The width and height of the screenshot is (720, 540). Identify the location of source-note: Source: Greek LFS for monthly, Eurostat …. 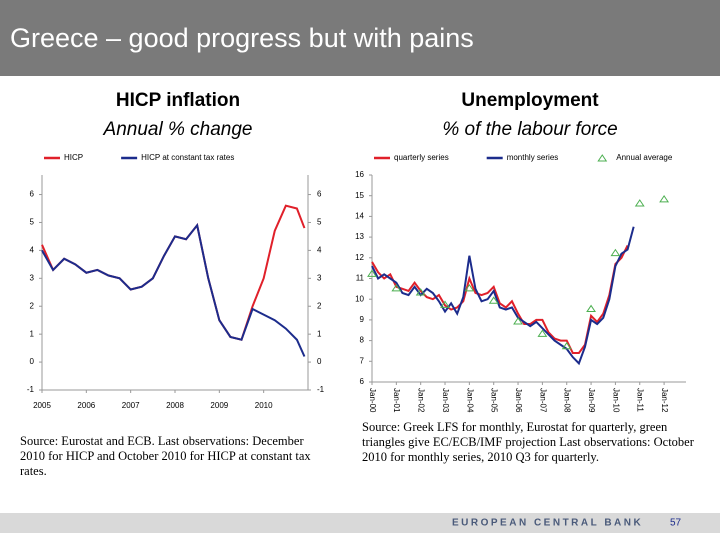
(528, 442).